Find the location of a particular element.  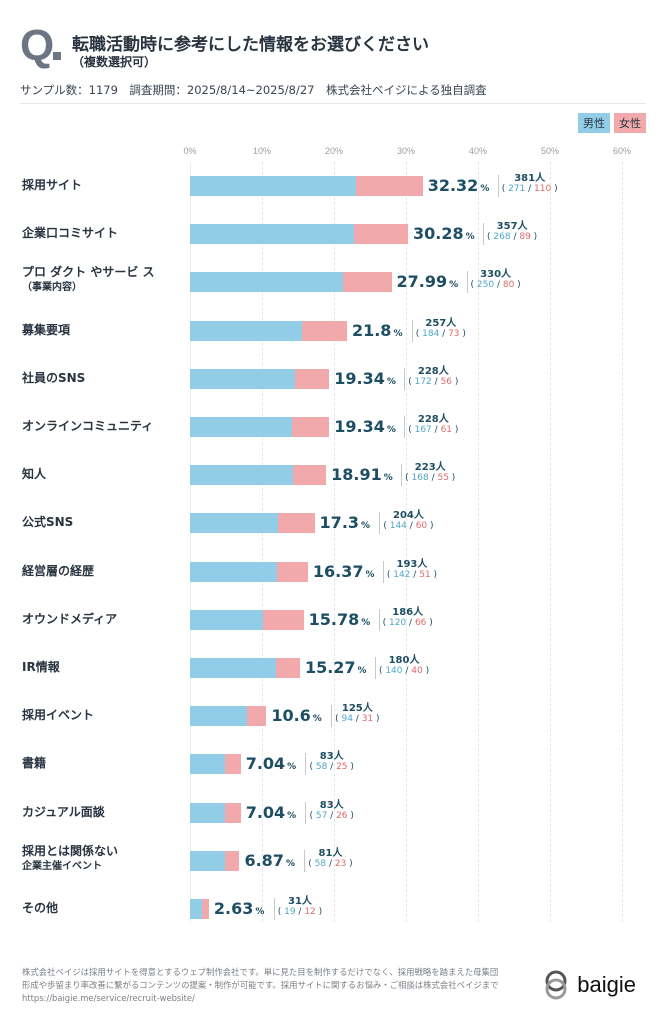

count-total: 223人 is located at coordinates (430, 468).